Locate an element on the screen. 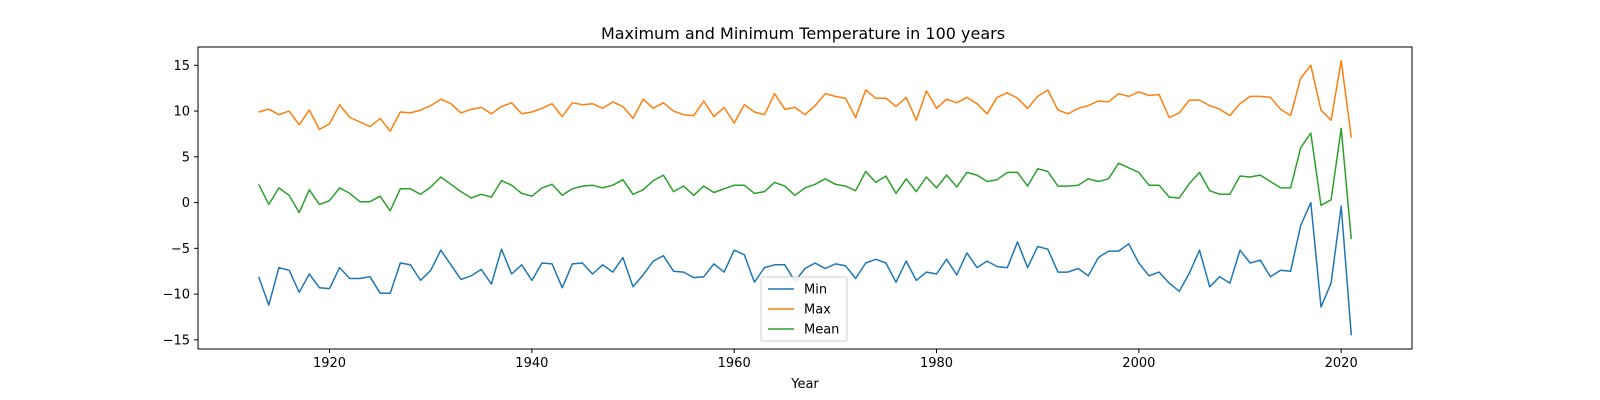  x-axis: 1920 1940 1960 1980 2000 2020 is located at coordinates (835, 360).